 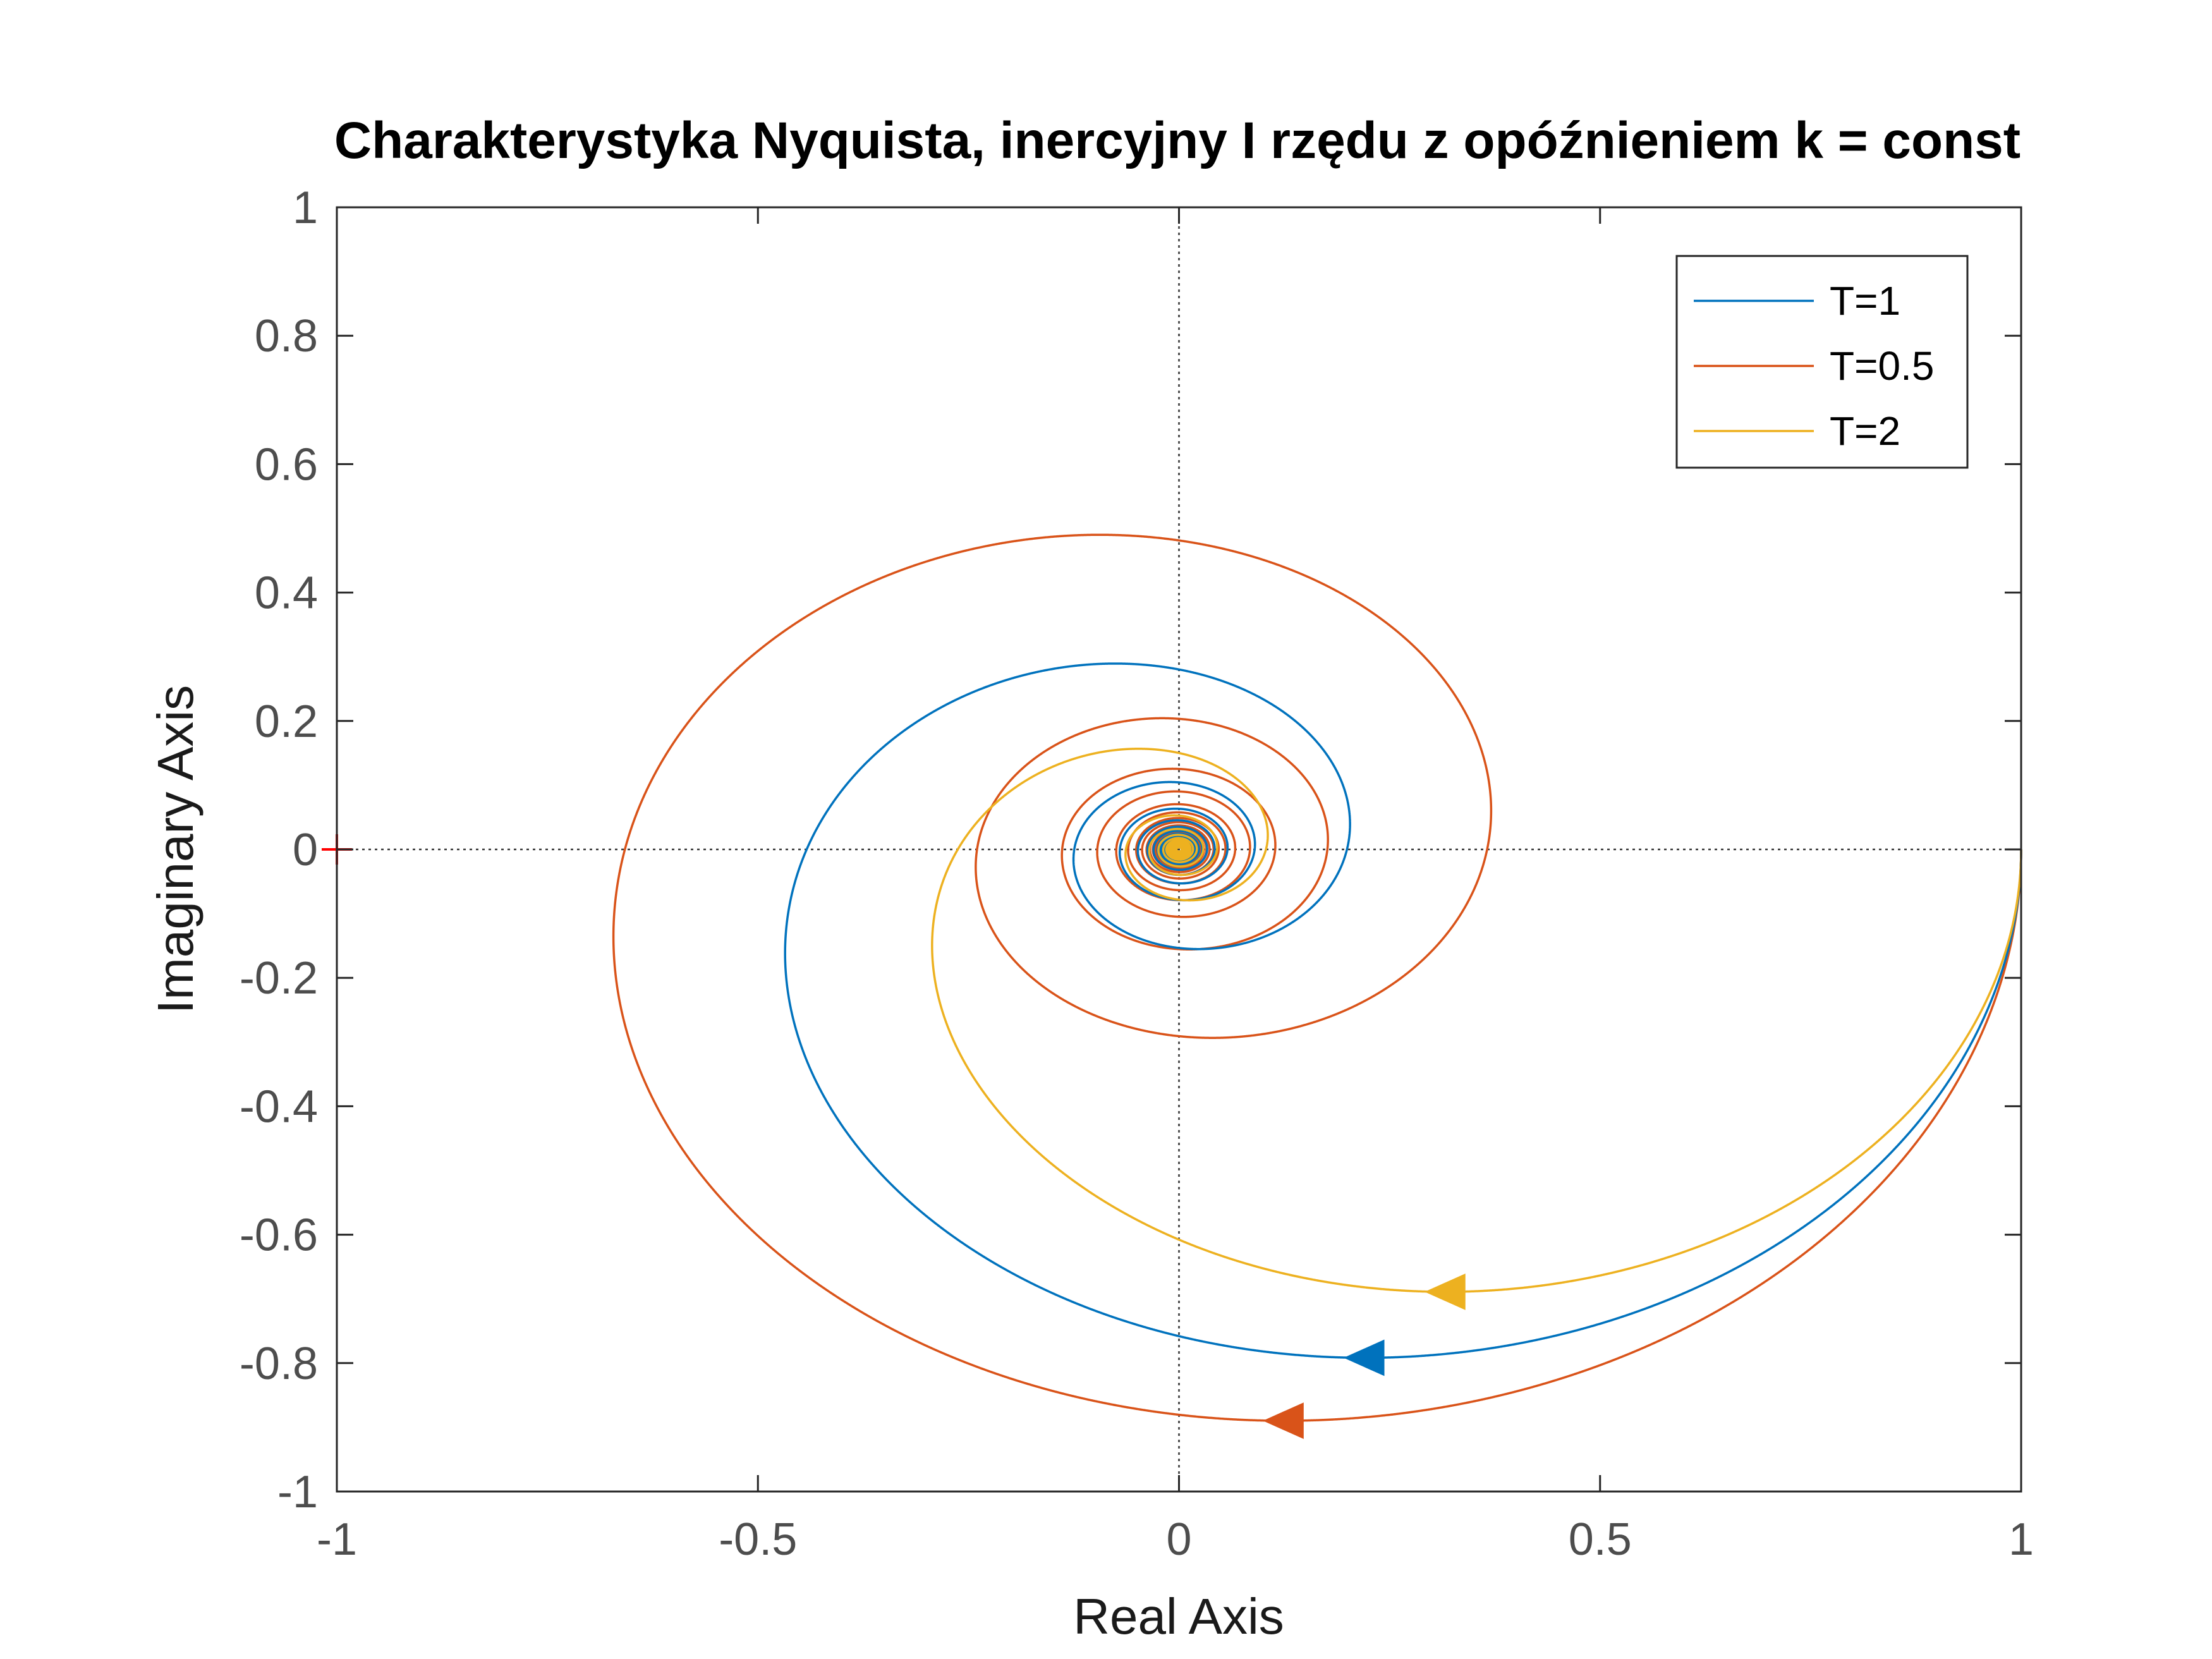 What do you see at coordinates (279, 978) in the screenshot?
I see `y-tick-label: -0.2` at bounding box center [279, 978].